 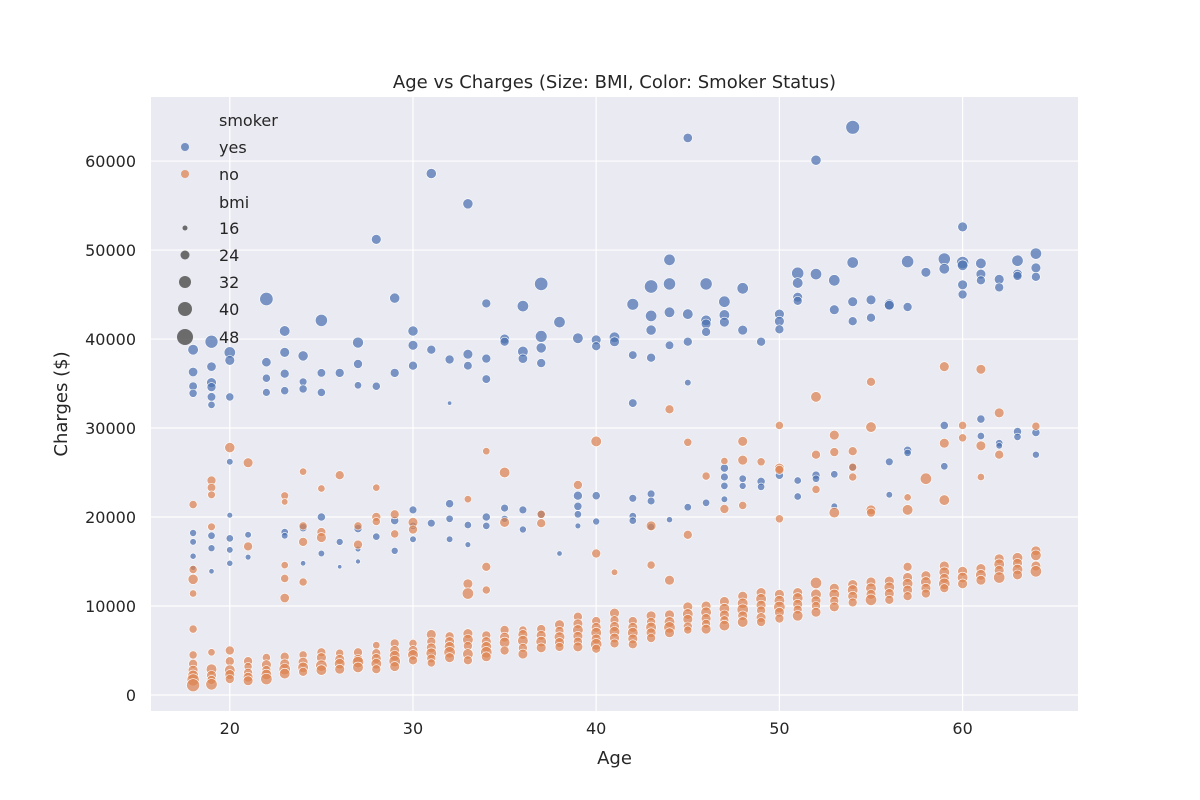 I want to click on legend-size-label-16: 16, so click(x=229, y=228).